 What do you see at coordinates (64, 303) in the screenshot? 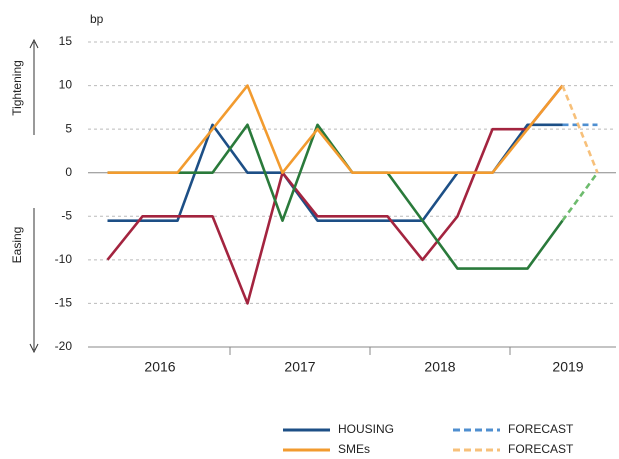
I see `y-tick-label: -15` at bounding box center [64, 303].